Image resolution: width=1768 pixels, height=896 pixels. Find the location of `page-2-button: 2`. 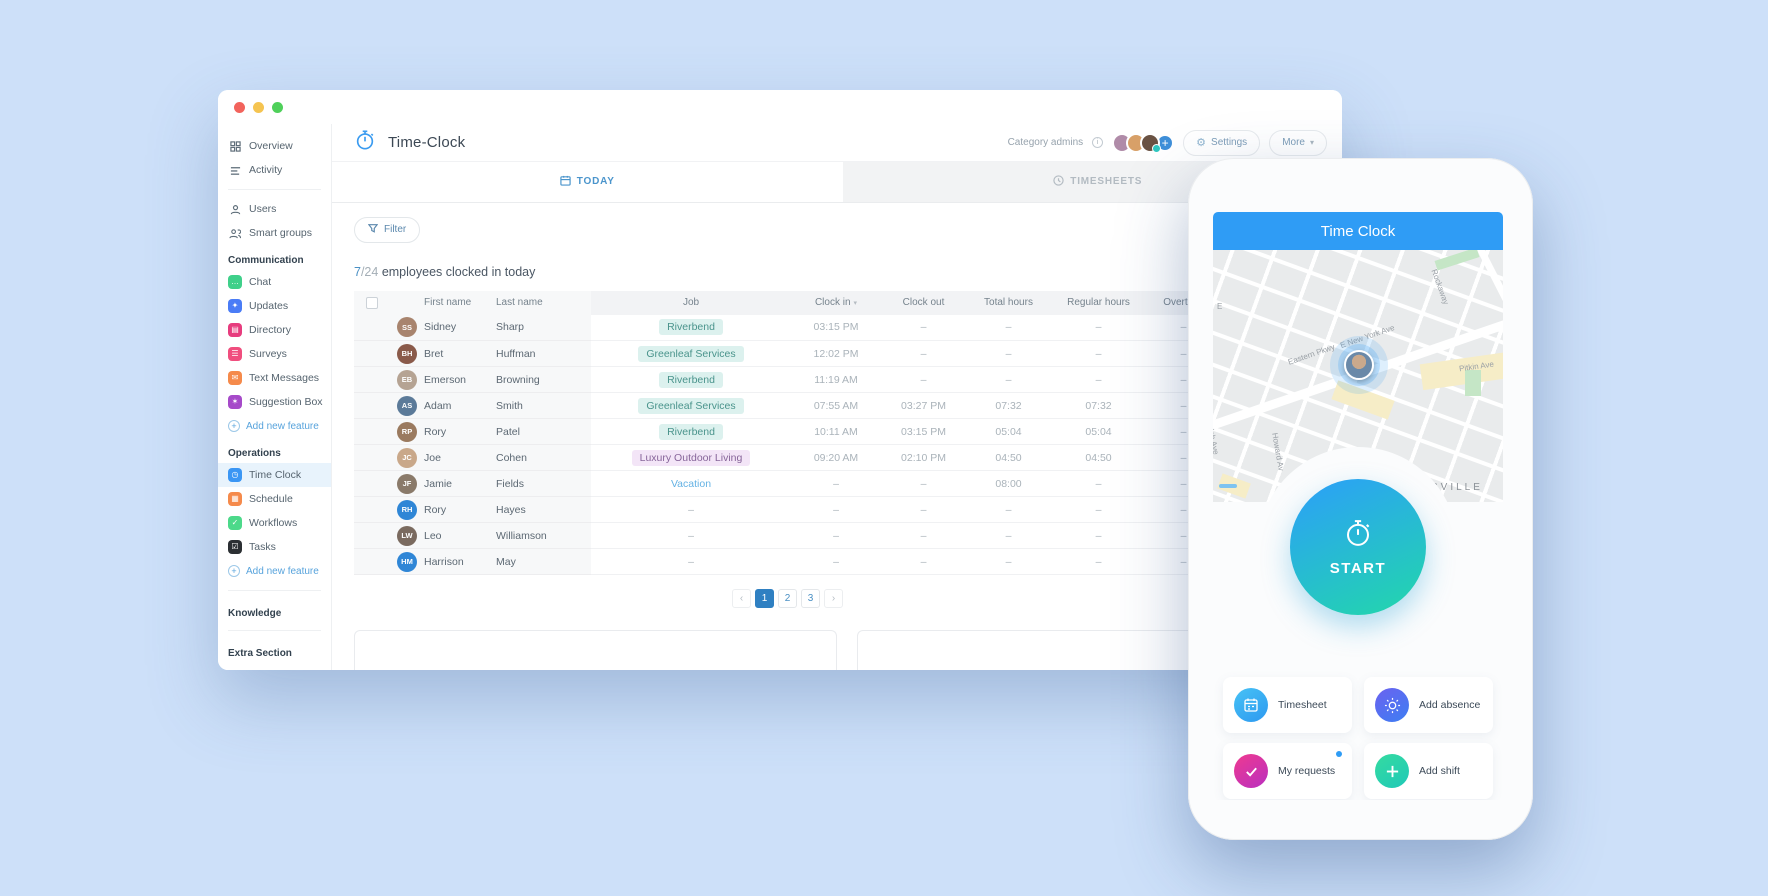

page-2-button: 2 is located at coordinates (787, 598).